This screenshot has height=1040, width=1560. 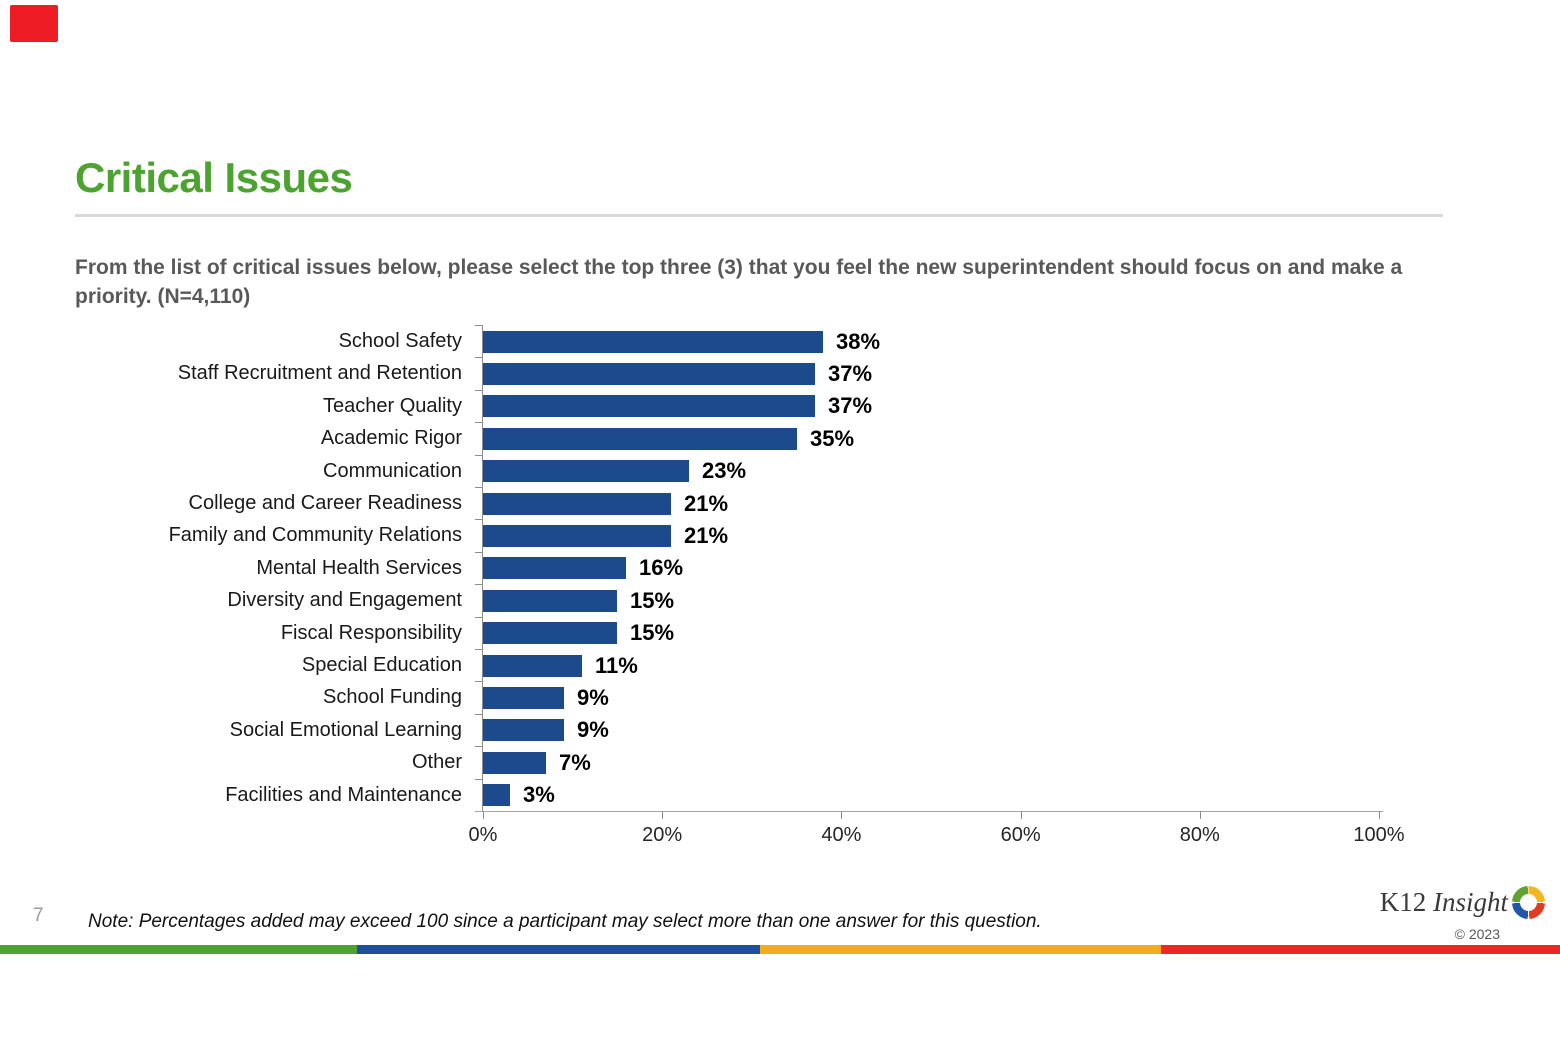 I want to click on category-label: School Safety, so click(x=400, y=341).